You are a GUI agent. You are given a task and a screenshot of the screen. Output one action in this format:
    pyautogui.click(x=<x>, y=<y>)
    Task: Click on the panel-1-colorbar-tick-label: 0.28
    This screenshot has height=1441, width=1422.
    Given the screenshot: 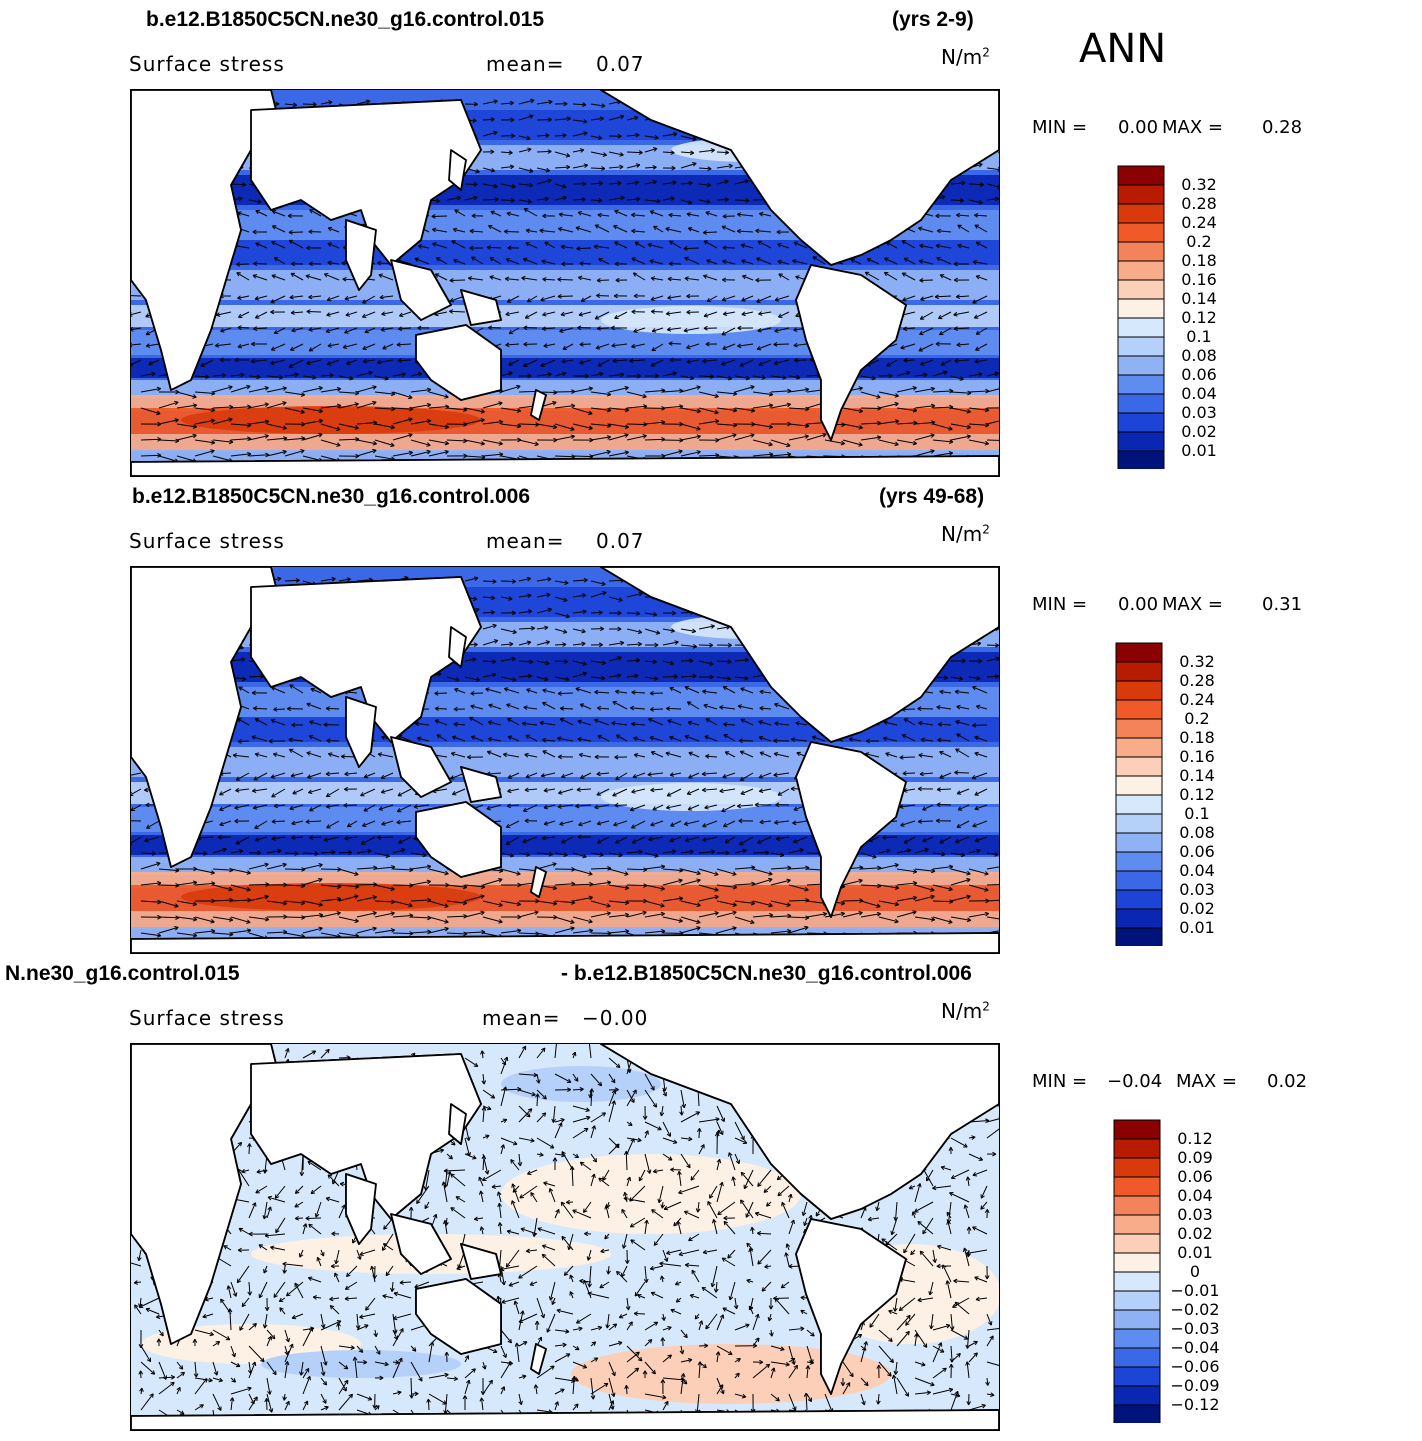 What is the action you would take?
    pyautogui.click(x=1199, y=203)
    